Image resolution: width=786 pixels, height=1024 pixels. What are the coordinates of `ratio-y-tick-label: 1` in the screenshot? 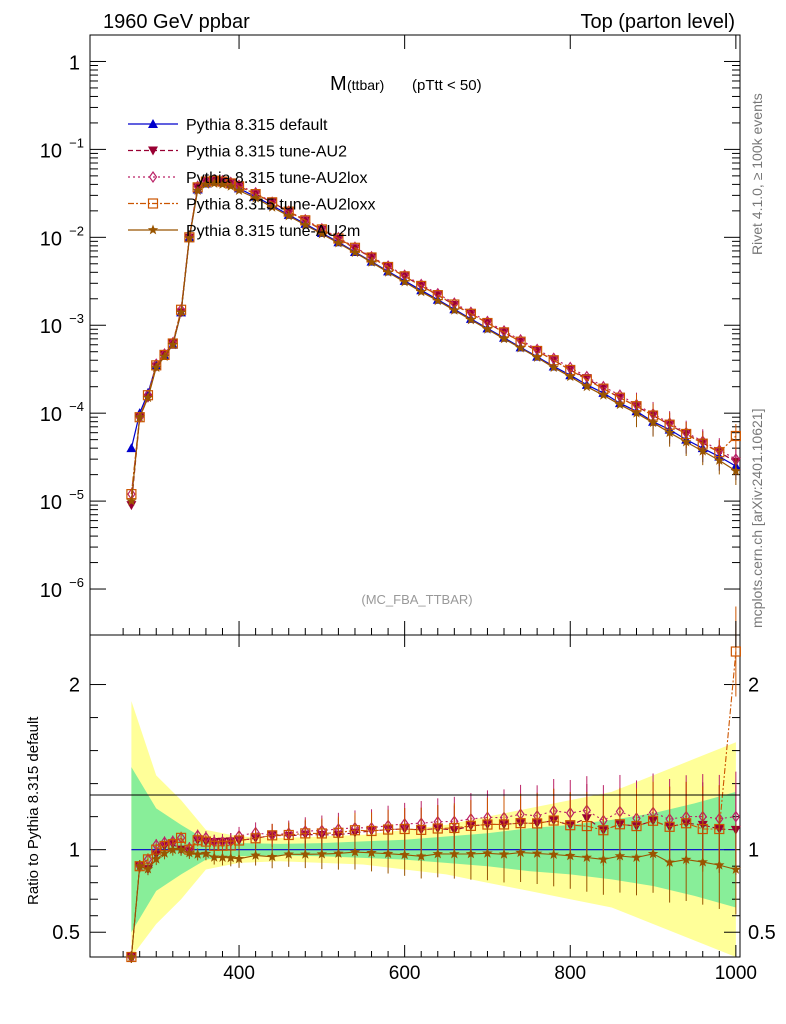 It's located at (74, 851).